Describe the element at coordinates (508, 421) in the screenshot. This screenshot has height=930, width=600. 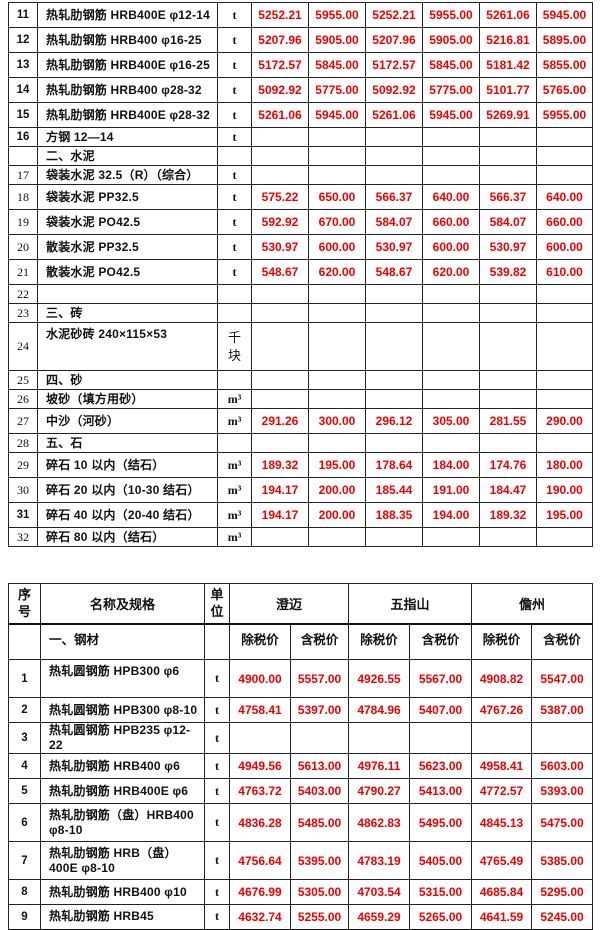
I see `price-cell: 281.55` at that location.